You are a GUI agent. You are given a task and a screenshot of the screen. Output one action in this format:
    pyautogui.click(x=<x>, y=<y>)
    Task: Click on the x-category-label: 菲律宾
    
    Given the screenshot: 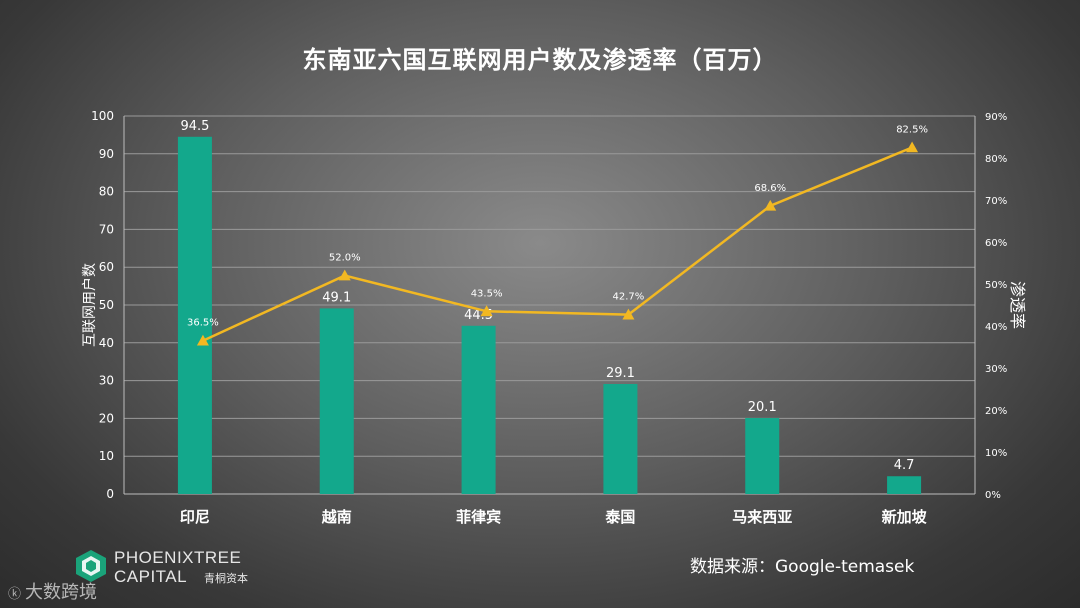 What is the action you would take?
    pyautogui.click(x=478, y=517)
    